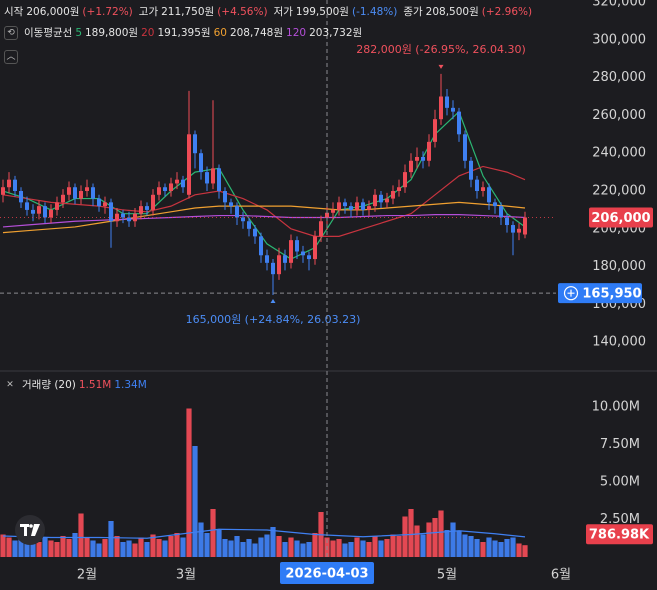  What do you see at coordinates (95, 384) in the screenshot?
I see `volume-value: 1.51M` at bounding box center [95, 384].